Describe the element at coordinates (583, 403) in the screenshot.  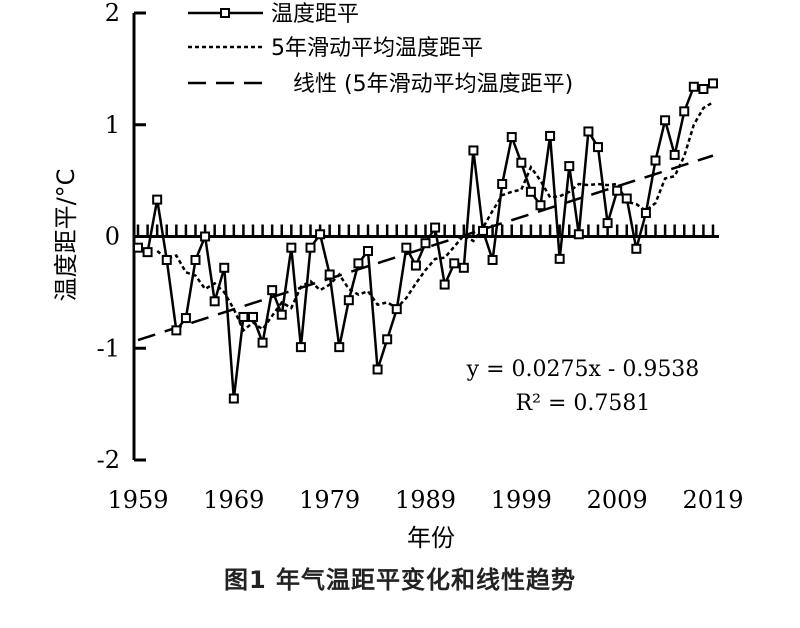
I see `trend-r-squared: R² = 0.7581` at that location.